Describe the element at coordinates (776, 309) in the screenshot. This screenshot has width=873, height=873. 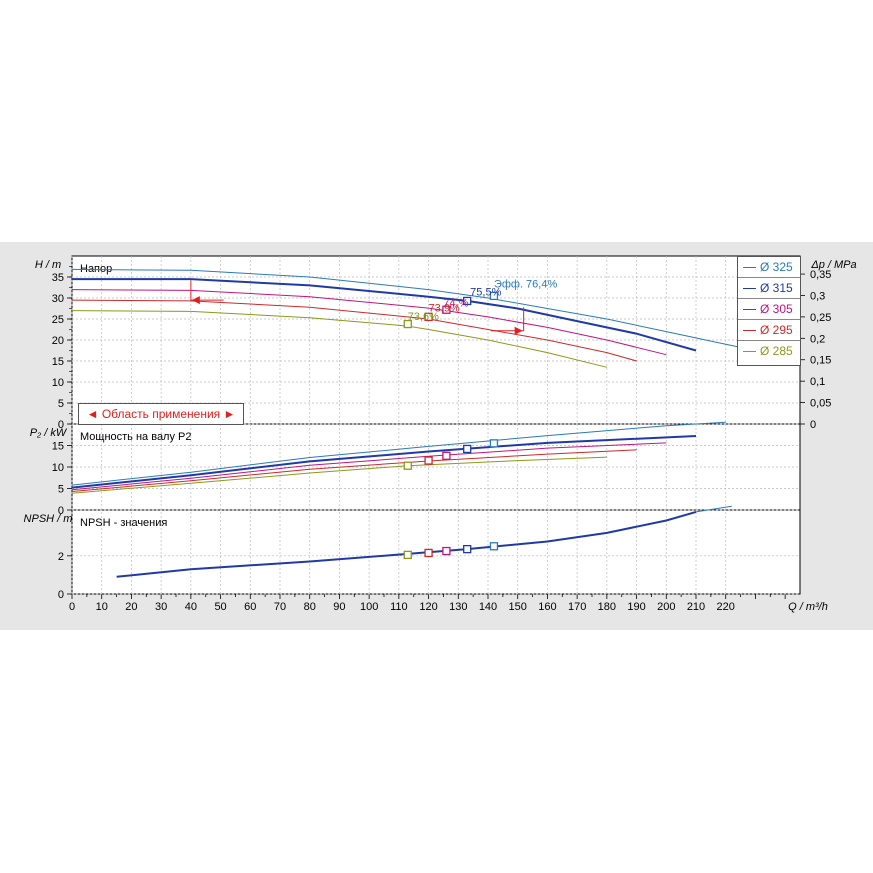
I see `legend-label-305: Ø 305` at that location.